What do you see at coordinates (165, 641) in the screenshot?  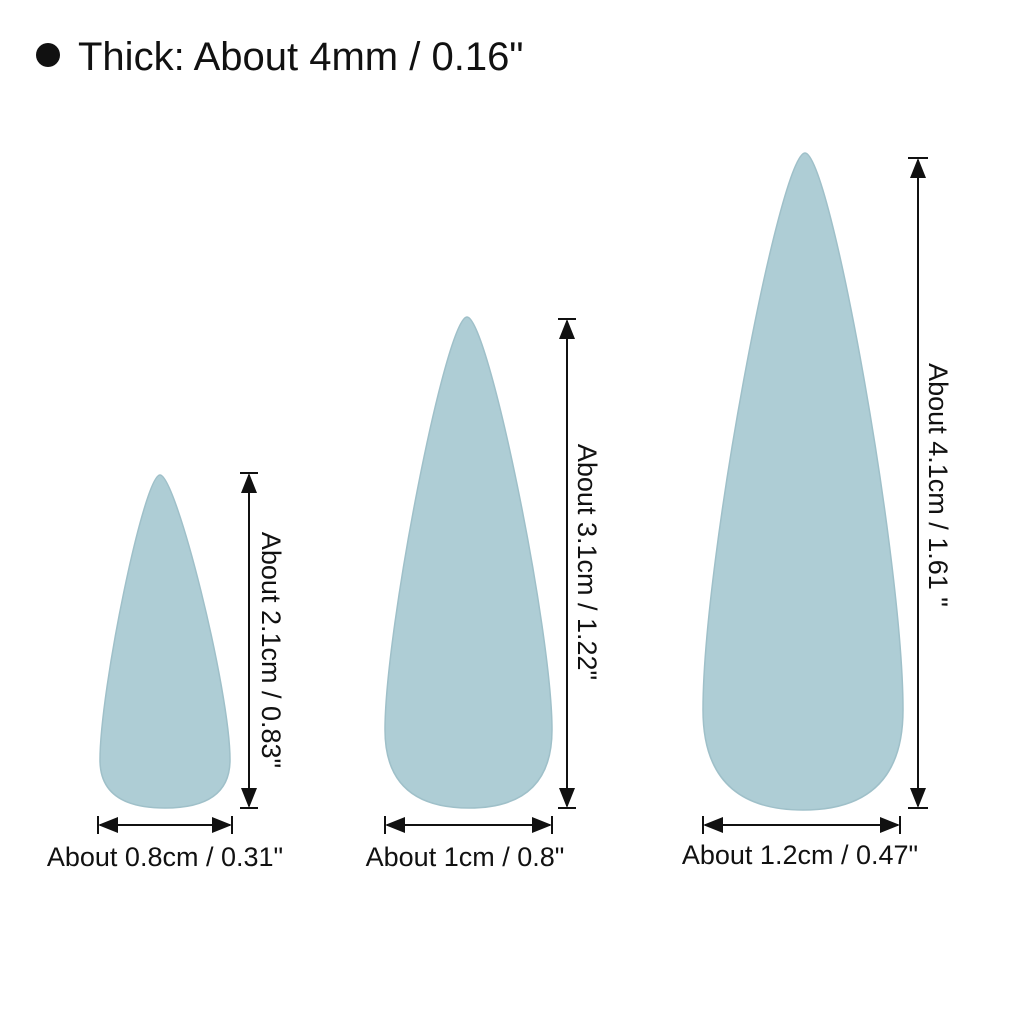 I see `teardrop-small` at bounding box center [165, 641].